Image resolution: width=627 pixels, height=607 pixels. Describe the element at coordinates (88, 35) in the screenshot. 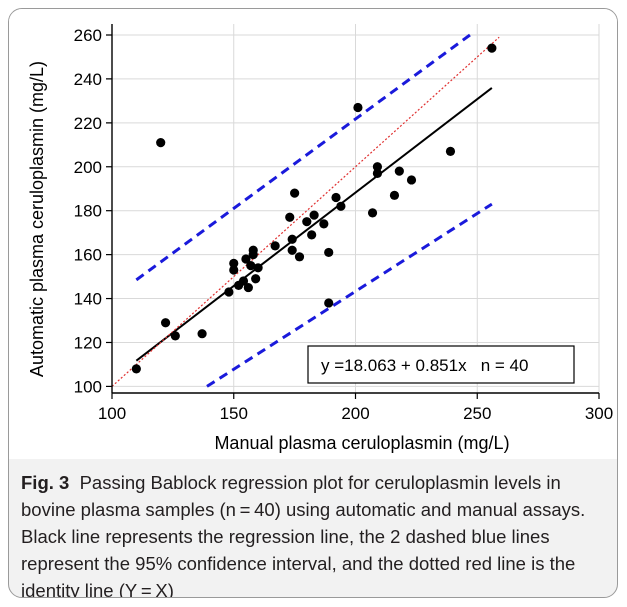

I see `y-tick-label: 260` at that location.